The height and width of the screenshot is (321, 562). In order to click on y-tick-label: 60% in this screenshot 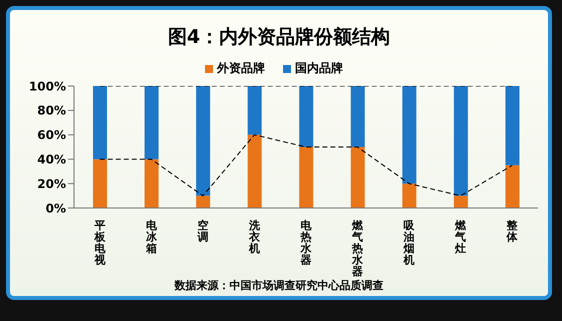, I will do `click(51, 135)`.